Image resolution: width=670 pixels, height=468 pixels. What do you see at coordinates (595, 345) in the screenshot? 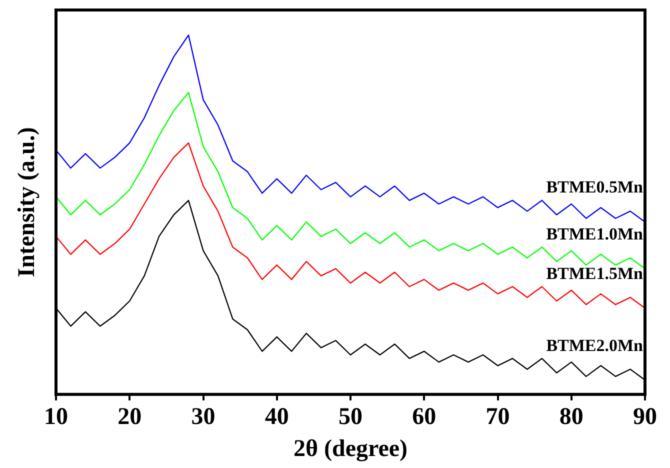
I see `series-label: BTME2.0Mn` at bounding box center [595, 345].